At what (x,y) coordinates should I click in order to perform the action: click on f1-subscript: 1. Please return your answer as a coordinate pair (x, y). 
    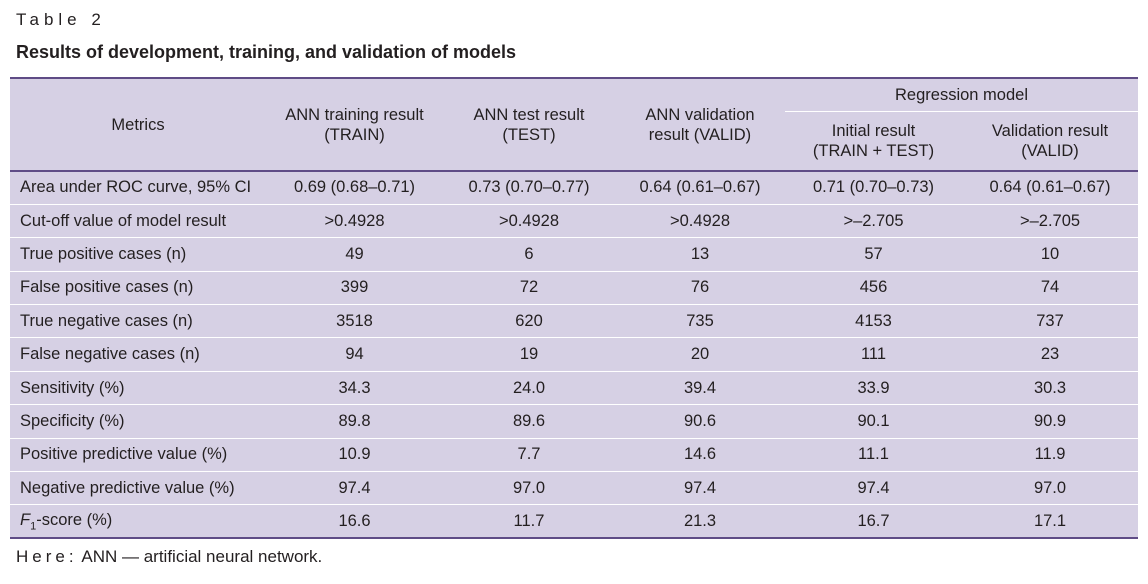
    Looking at the image, I should click on (33, 526).